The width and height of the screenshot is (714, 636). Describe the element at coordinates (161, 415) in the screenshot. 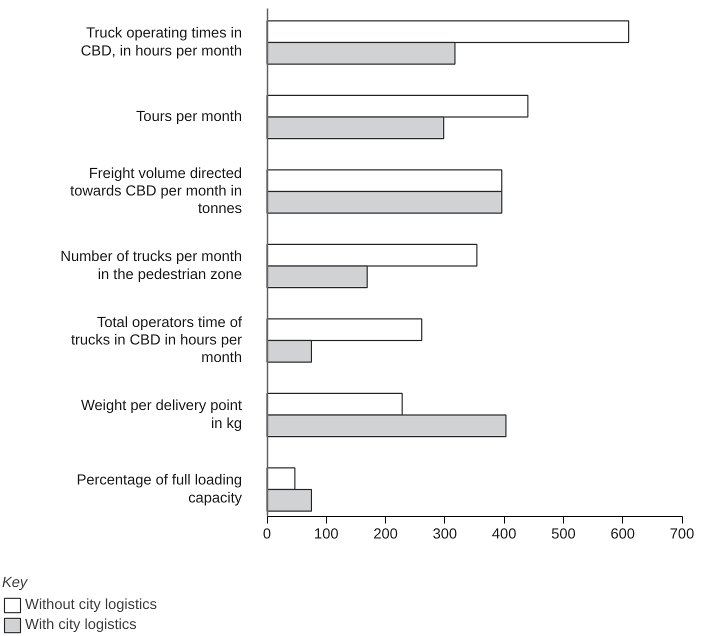

I see `y-tick-label: Weight per delivery point in kg` at that location.